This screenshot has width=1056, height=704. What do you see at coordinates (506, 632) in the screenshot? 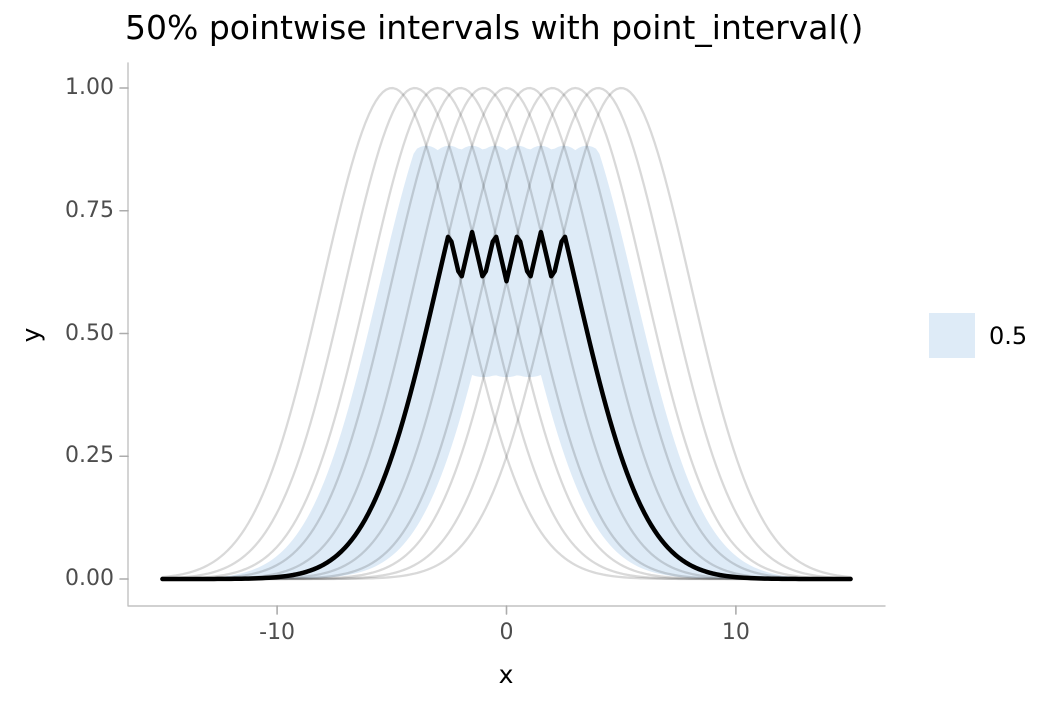
I see `x-tick-label: 0` at bounding box center [506, 632].